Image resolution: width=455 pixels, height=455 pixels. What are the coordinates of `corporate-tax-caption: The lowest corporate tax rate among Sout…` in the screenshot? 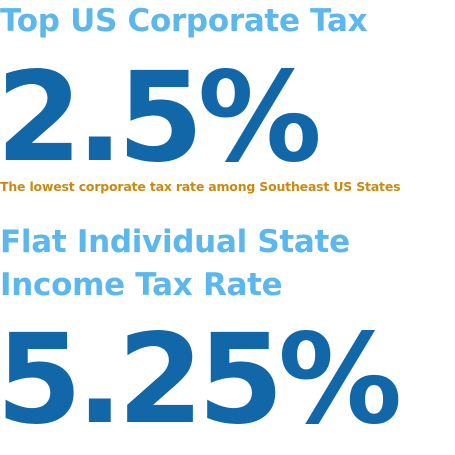 It's located at (200, 186).